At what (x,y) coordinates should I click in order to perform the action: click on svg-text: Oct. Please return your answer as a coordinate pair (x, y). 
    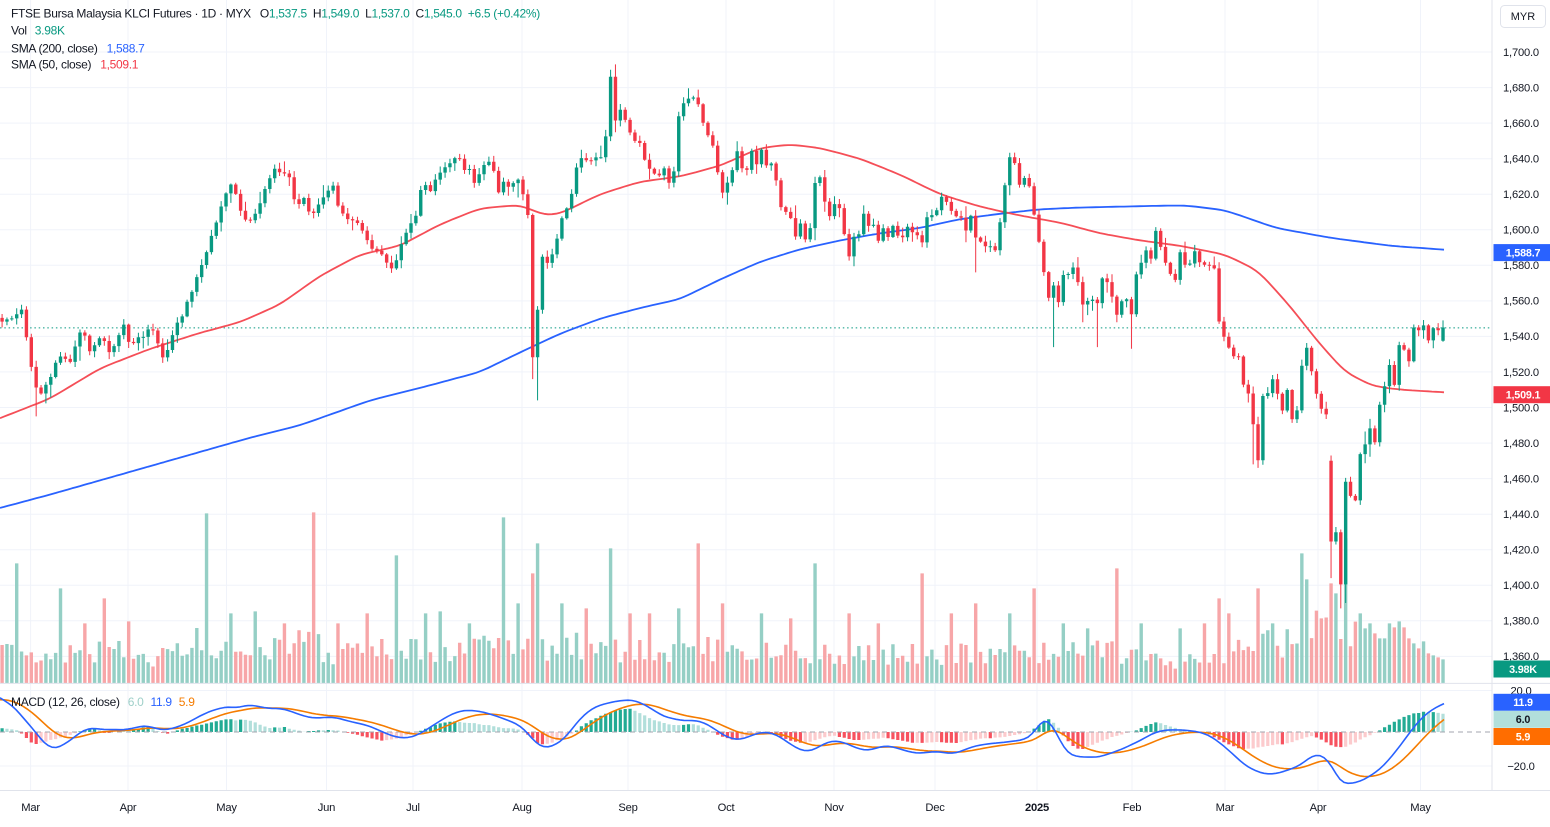
    Looking at the image, I should click on (727, 808).